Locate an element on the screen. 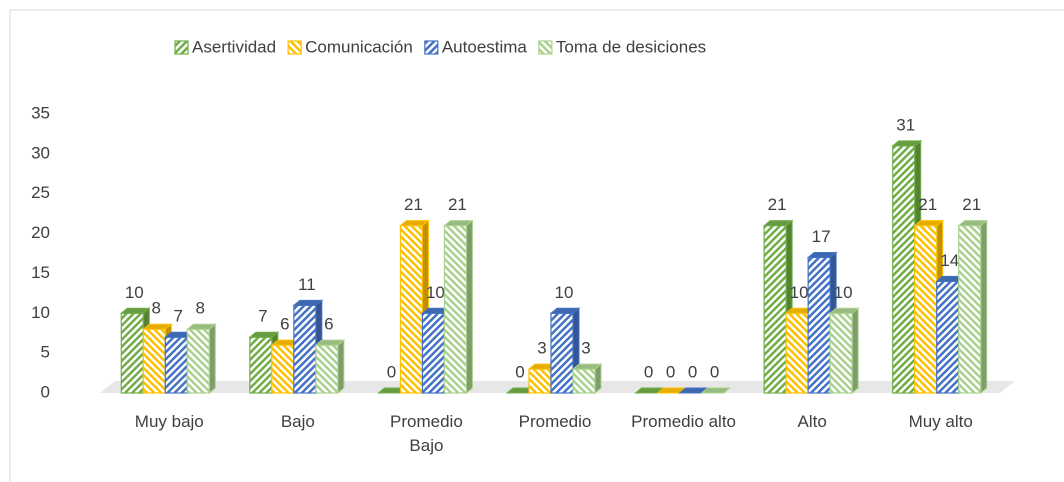 The width and height of the screenshot is (1064, 482). data-label: 11 is located at coordinates (307, 284).